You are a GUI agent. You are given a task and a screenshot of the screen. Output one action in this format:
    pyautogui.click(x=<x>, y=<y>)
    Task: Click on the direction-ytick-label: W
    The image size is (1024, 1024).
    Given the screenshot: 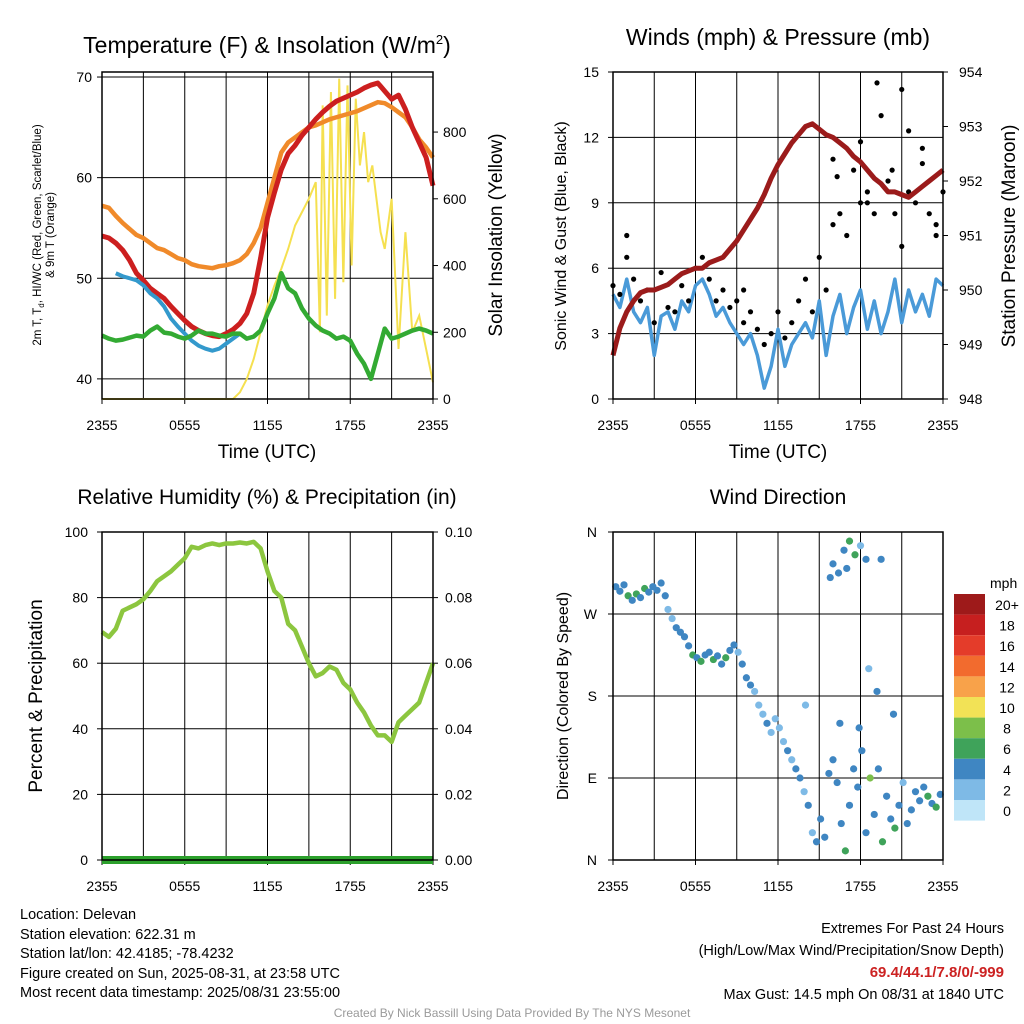 What is the action you would take?
    pyautogui.click(x=591, y=614)
    